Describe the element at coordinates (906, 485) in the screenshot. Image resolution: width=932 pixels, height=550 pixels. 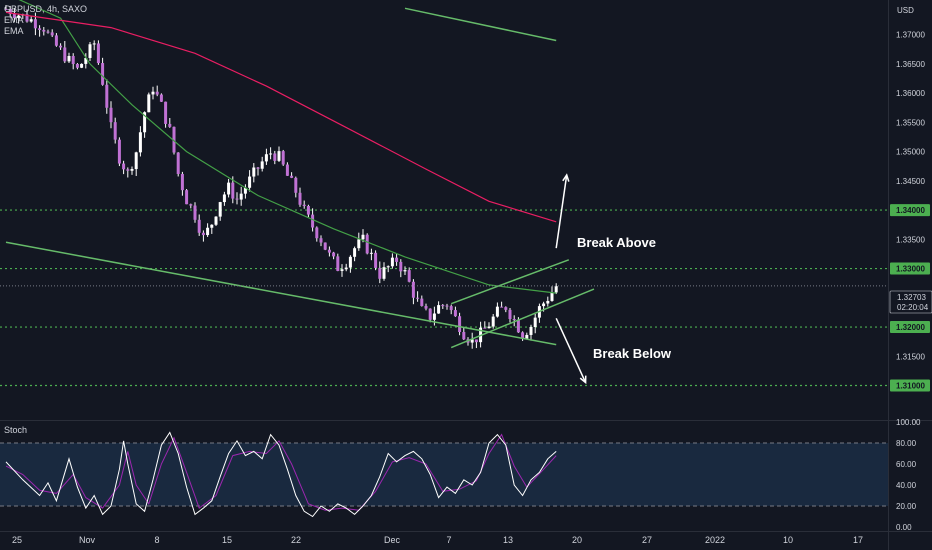
I see `stoch-tick-label: 40.00` at that location.